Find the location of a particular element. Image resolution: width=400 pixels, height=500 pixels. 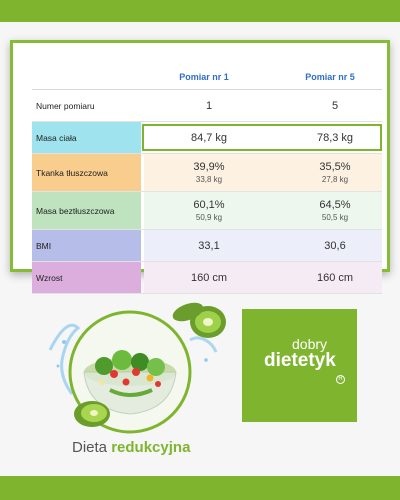

caption-word-dieta: Dieta is located at coordinates (90, 447).